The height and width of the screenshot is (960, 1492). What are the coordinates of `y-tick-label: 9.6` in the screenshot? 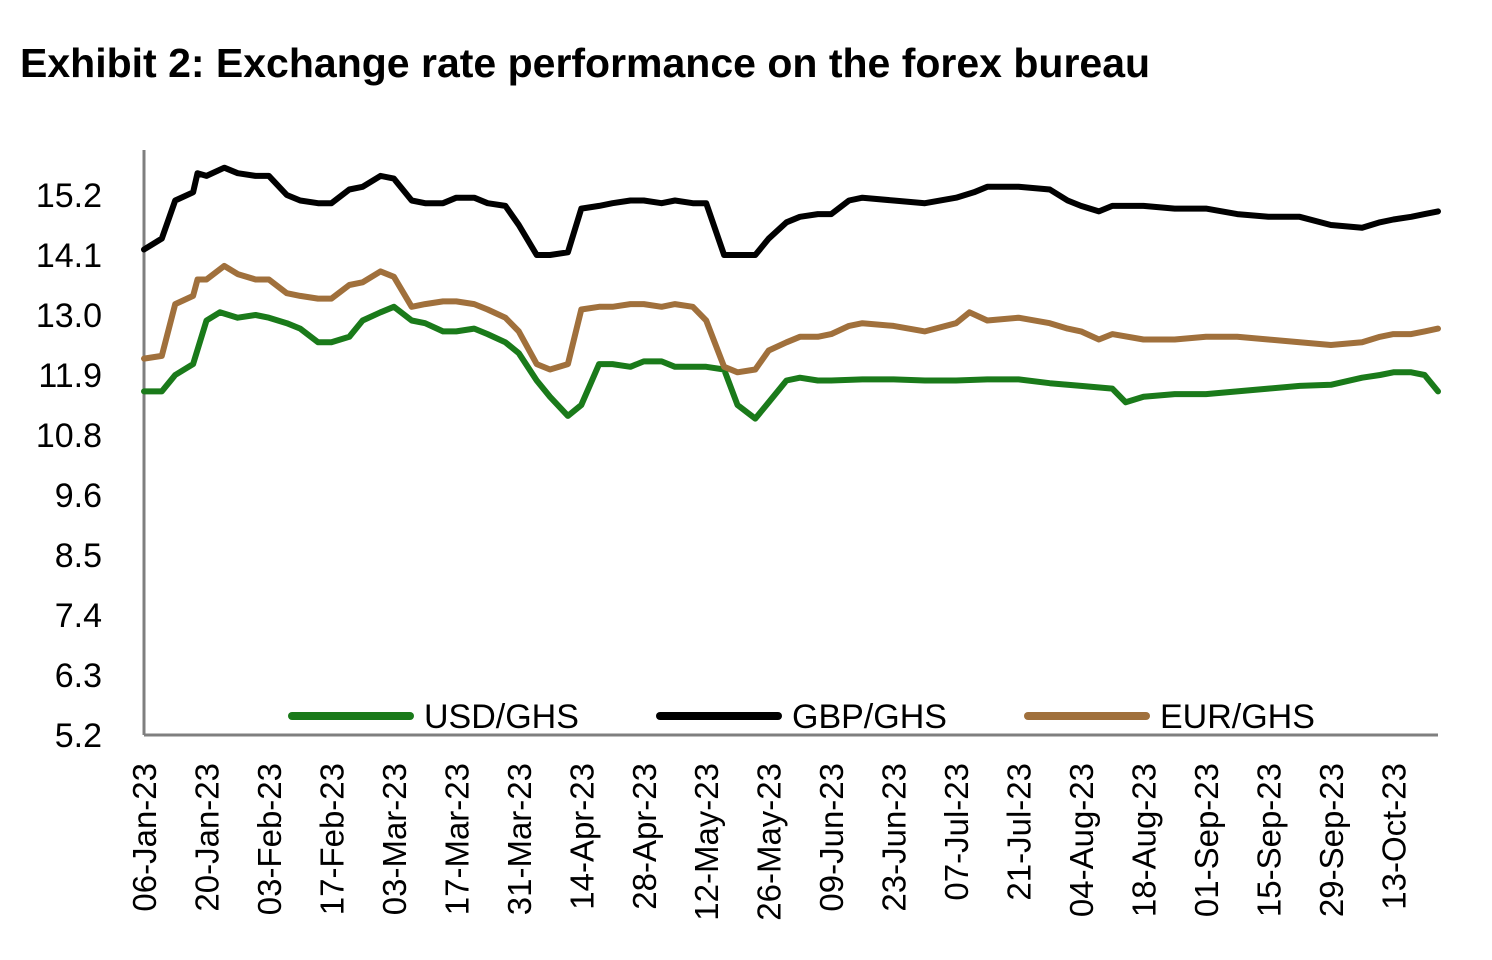 It's located at (78, 496).